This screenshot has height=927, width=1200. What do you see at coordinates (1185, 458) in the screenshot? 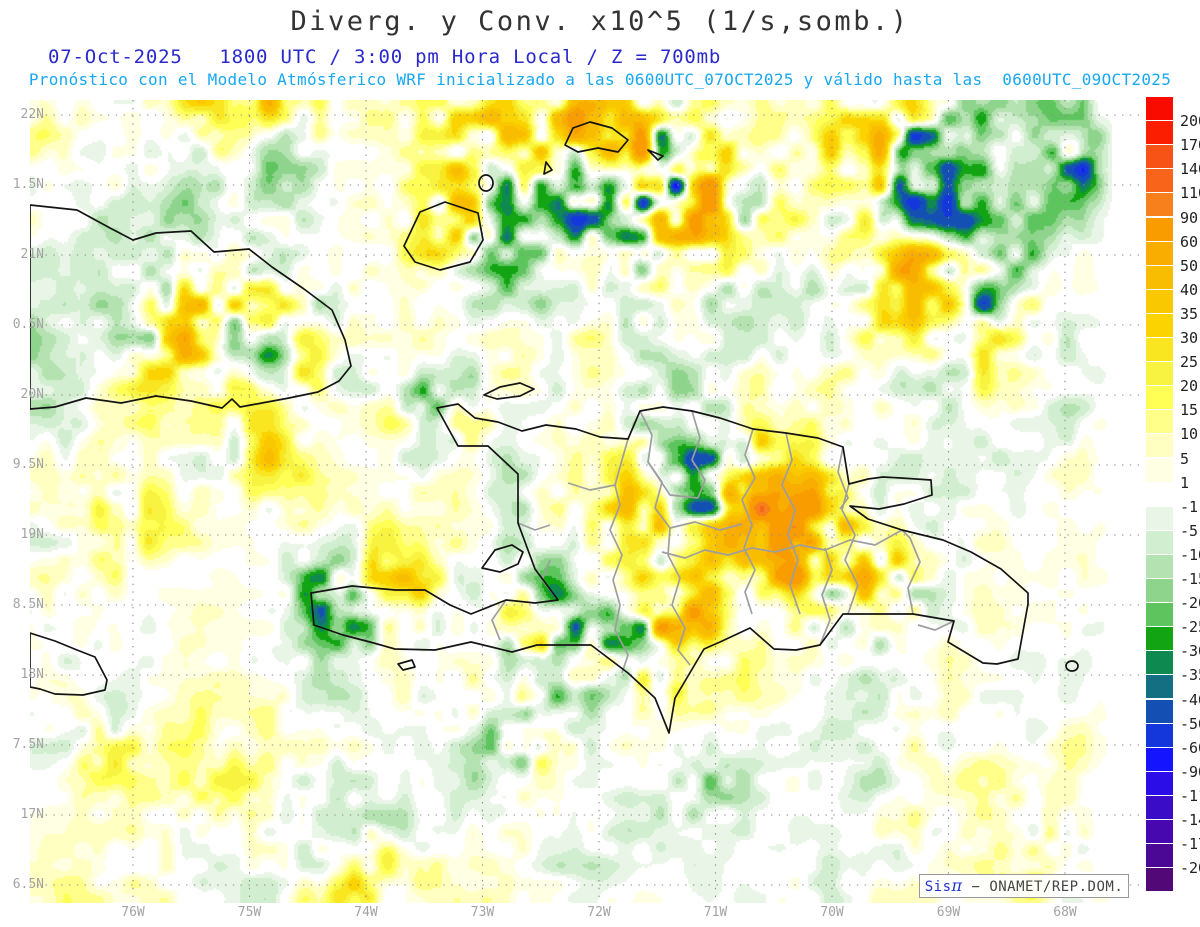
I see `colorbar-tick-label: 5` at bounding box center [1185, 458].